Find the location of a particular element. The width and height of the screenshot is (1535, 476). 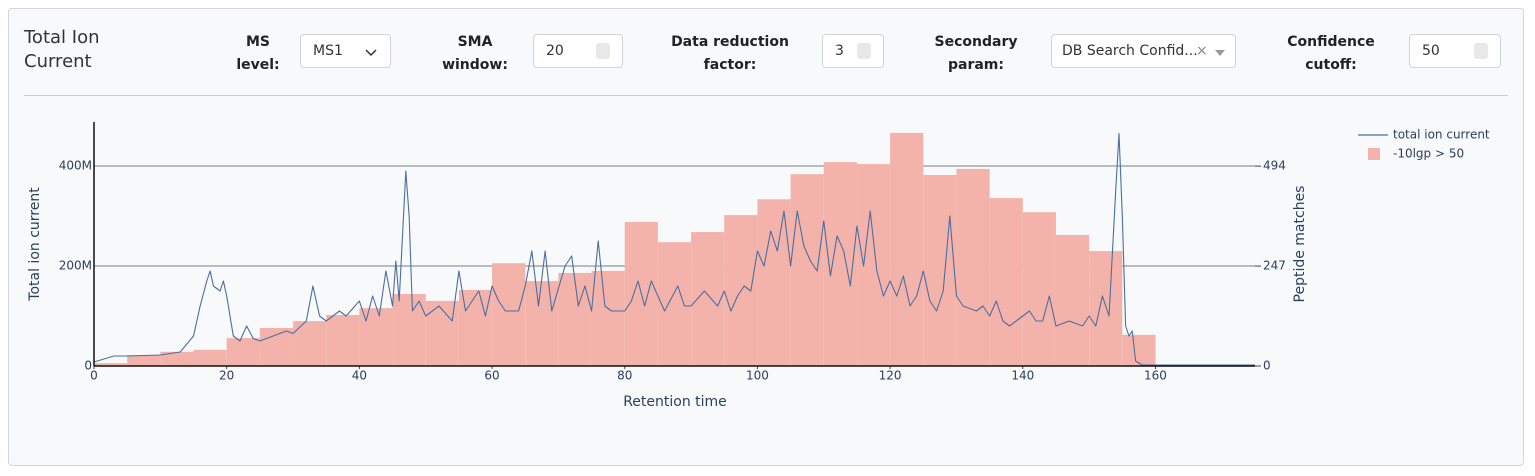

input-value: 3 is located at coordinates (839, 51).